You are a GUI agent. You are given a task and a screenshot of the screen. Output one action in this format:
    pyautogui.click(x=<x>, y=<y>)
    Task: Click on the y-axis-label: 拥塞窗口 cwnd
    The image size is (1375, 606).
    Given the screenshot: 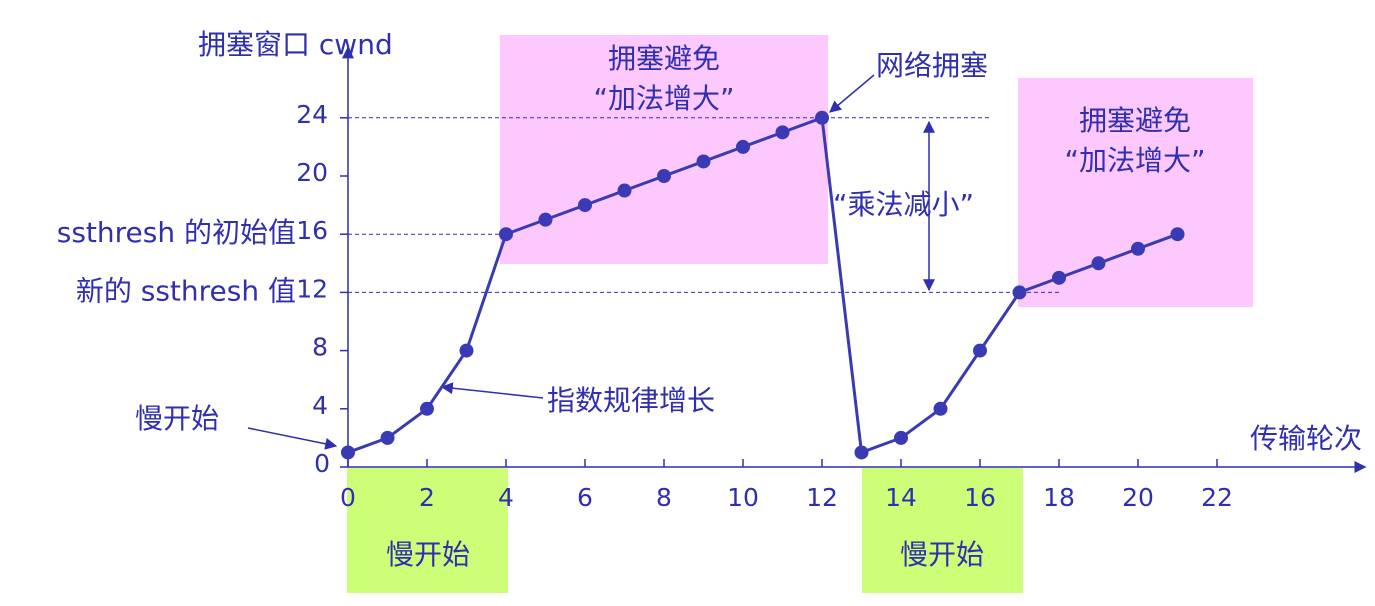 What is the action you would take?
    pyautogui.click(x=295, y=44)
    